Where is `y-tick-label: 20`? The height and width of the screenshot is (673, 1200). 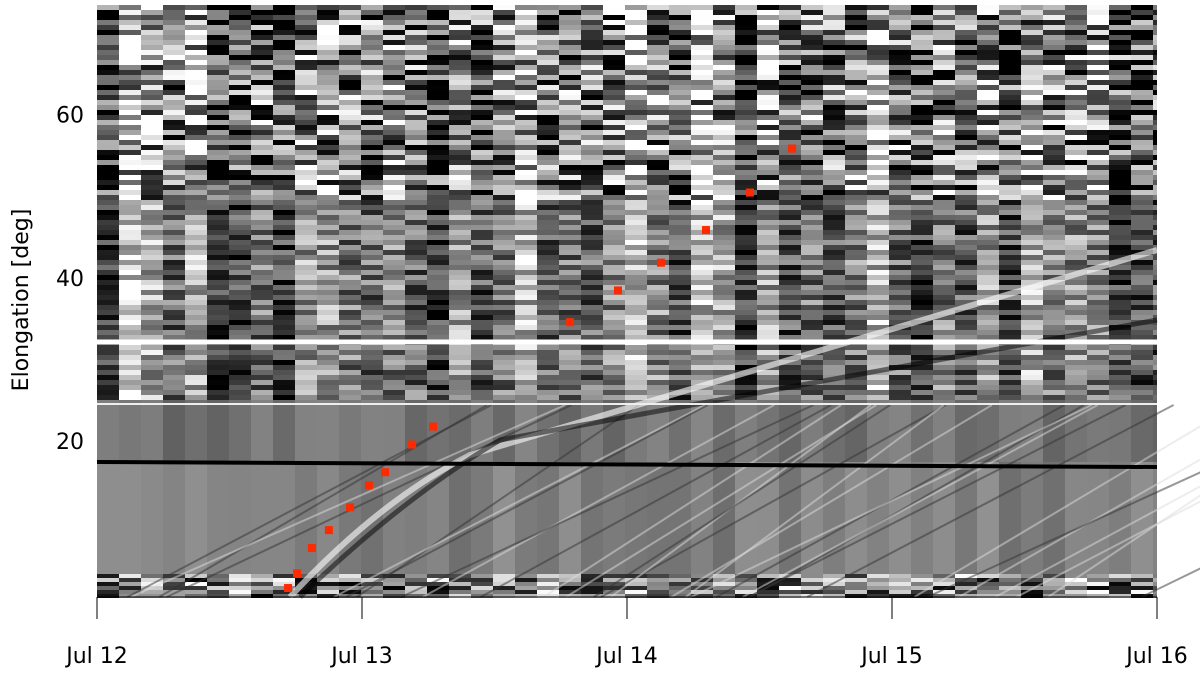 y-tick-label: 20 is located at coordinates (70, 442).